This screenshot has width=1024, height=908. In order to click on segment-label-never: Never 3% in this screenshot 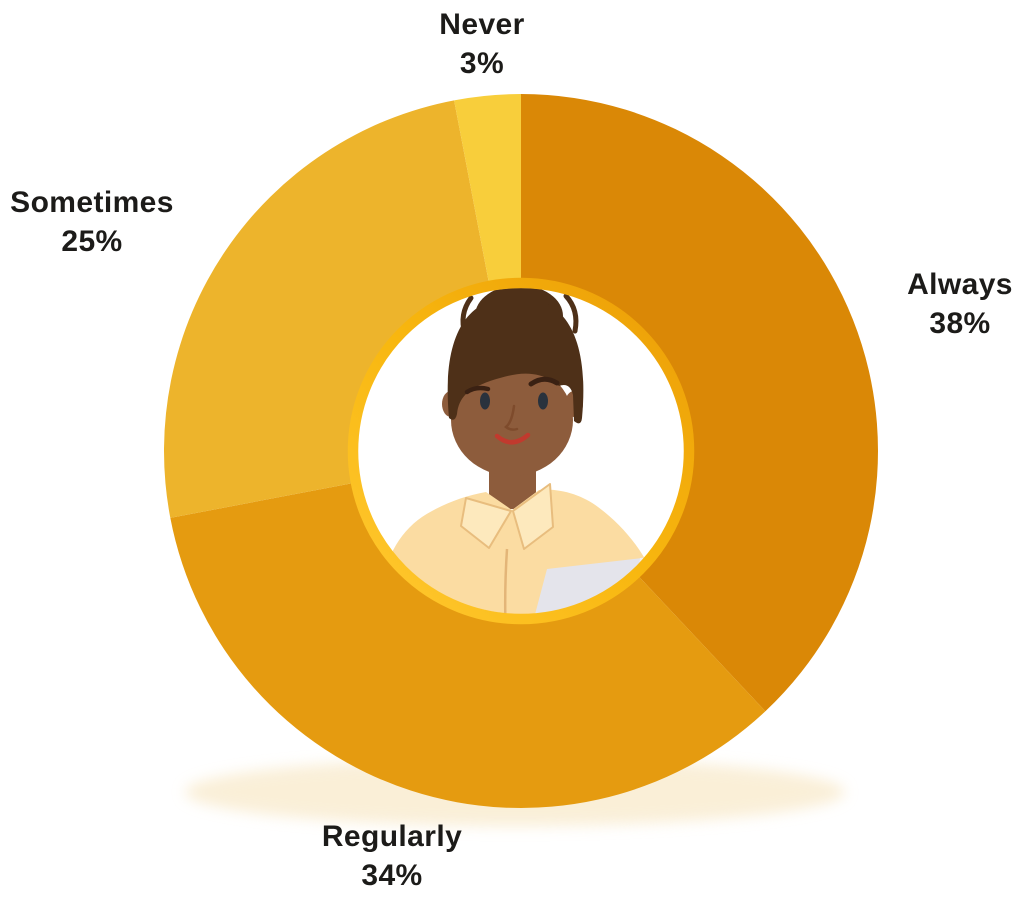, I will do `click(481, 44)`.